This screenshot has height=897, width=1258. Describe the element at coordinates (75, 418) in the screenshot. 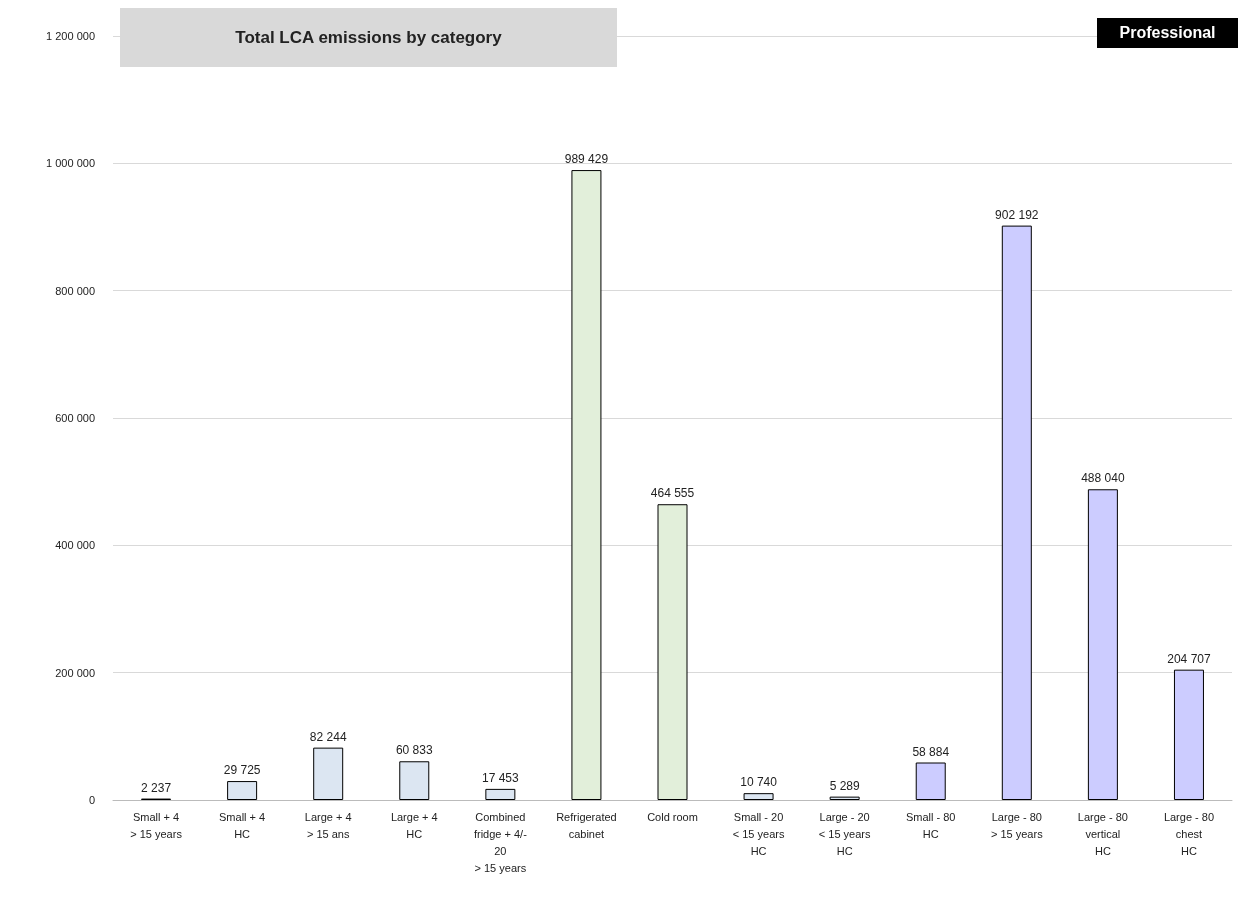

I see `y-tick-label: 600 000` at that location.